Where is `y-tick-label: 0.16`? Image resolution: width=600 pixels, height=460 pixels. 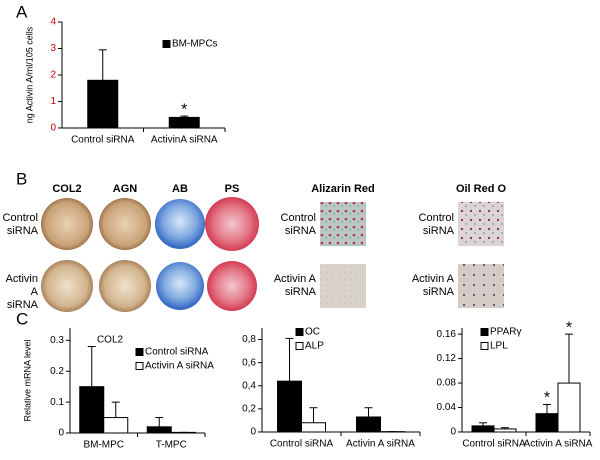 y-tick-label: 0.16 is located at coordinates (447, 334).